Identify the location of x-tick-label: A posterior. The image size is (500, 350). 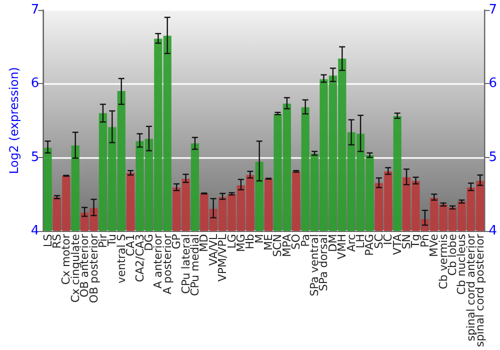
(167, 264).